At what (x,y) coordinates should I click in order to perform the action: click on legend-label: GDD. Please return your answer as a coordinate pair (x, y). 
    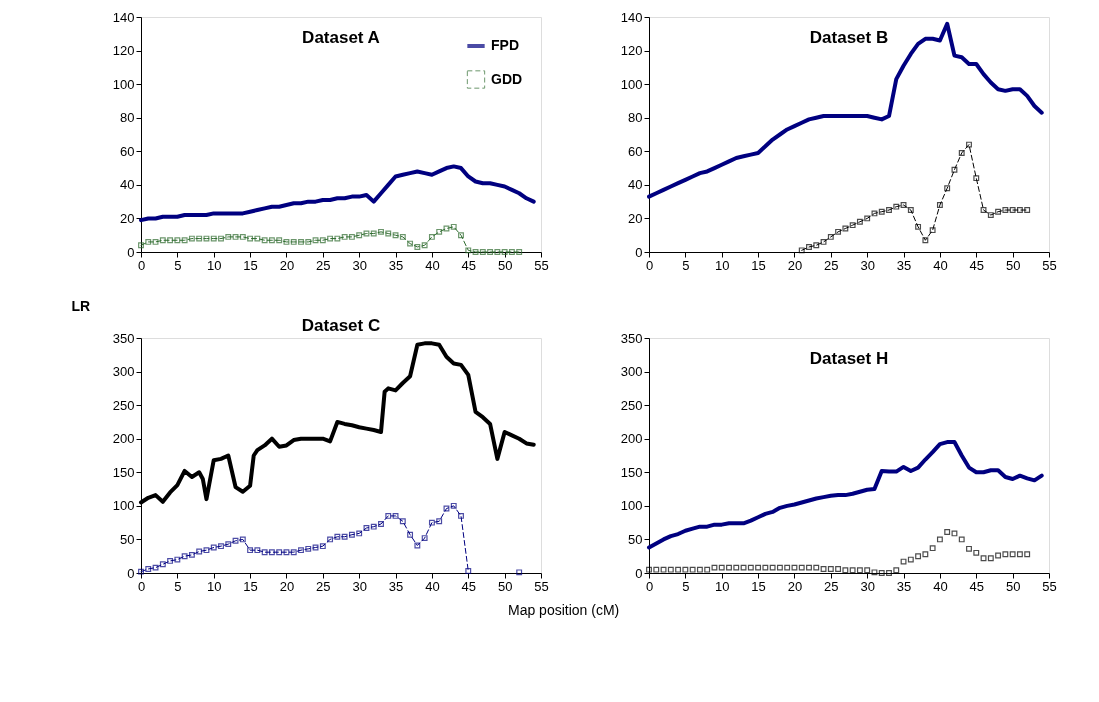
    Looking at the image, I should click on (507, 78).